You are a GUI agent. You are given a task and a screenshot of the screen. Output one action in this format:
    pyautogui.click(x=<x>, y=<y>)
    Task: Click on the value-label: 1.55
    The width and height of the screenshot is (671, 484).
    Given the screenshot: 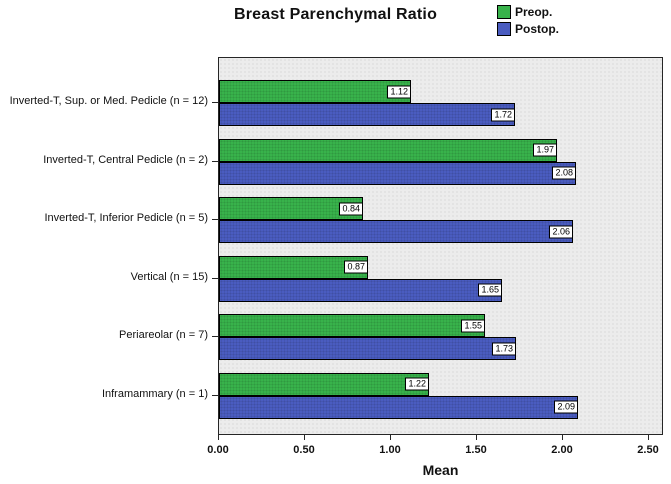 What is the action you would take?
    pyautogui.click(x=473, y=325)
    